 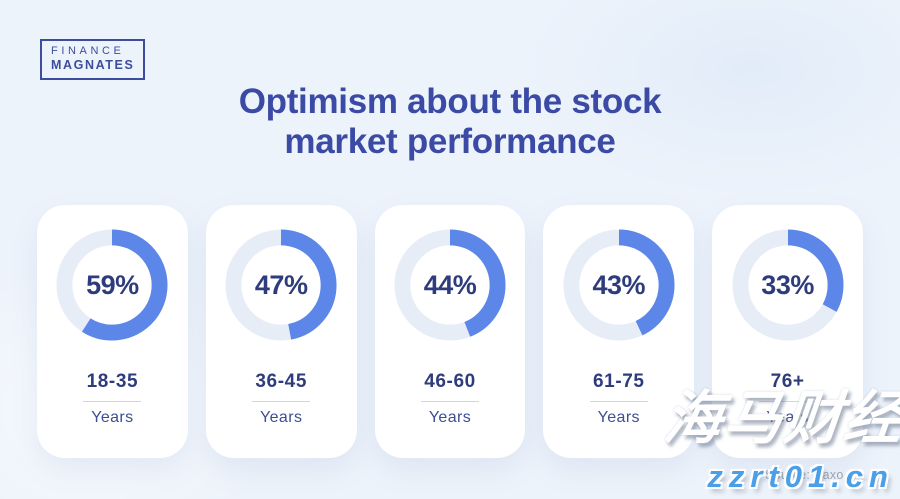 I want to click on page-title-line-2: market performance, so click(x=450, y=141).